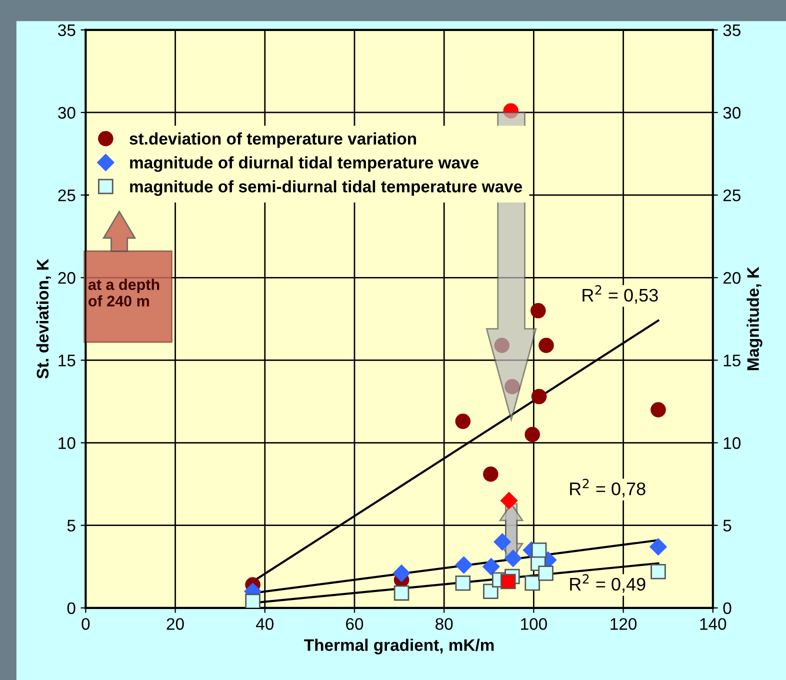 This screenshot has width=786, height=680. Describe the element at coordinates (727, 608) in the screenshot. I see `y2-tick-label: 0` at that location.